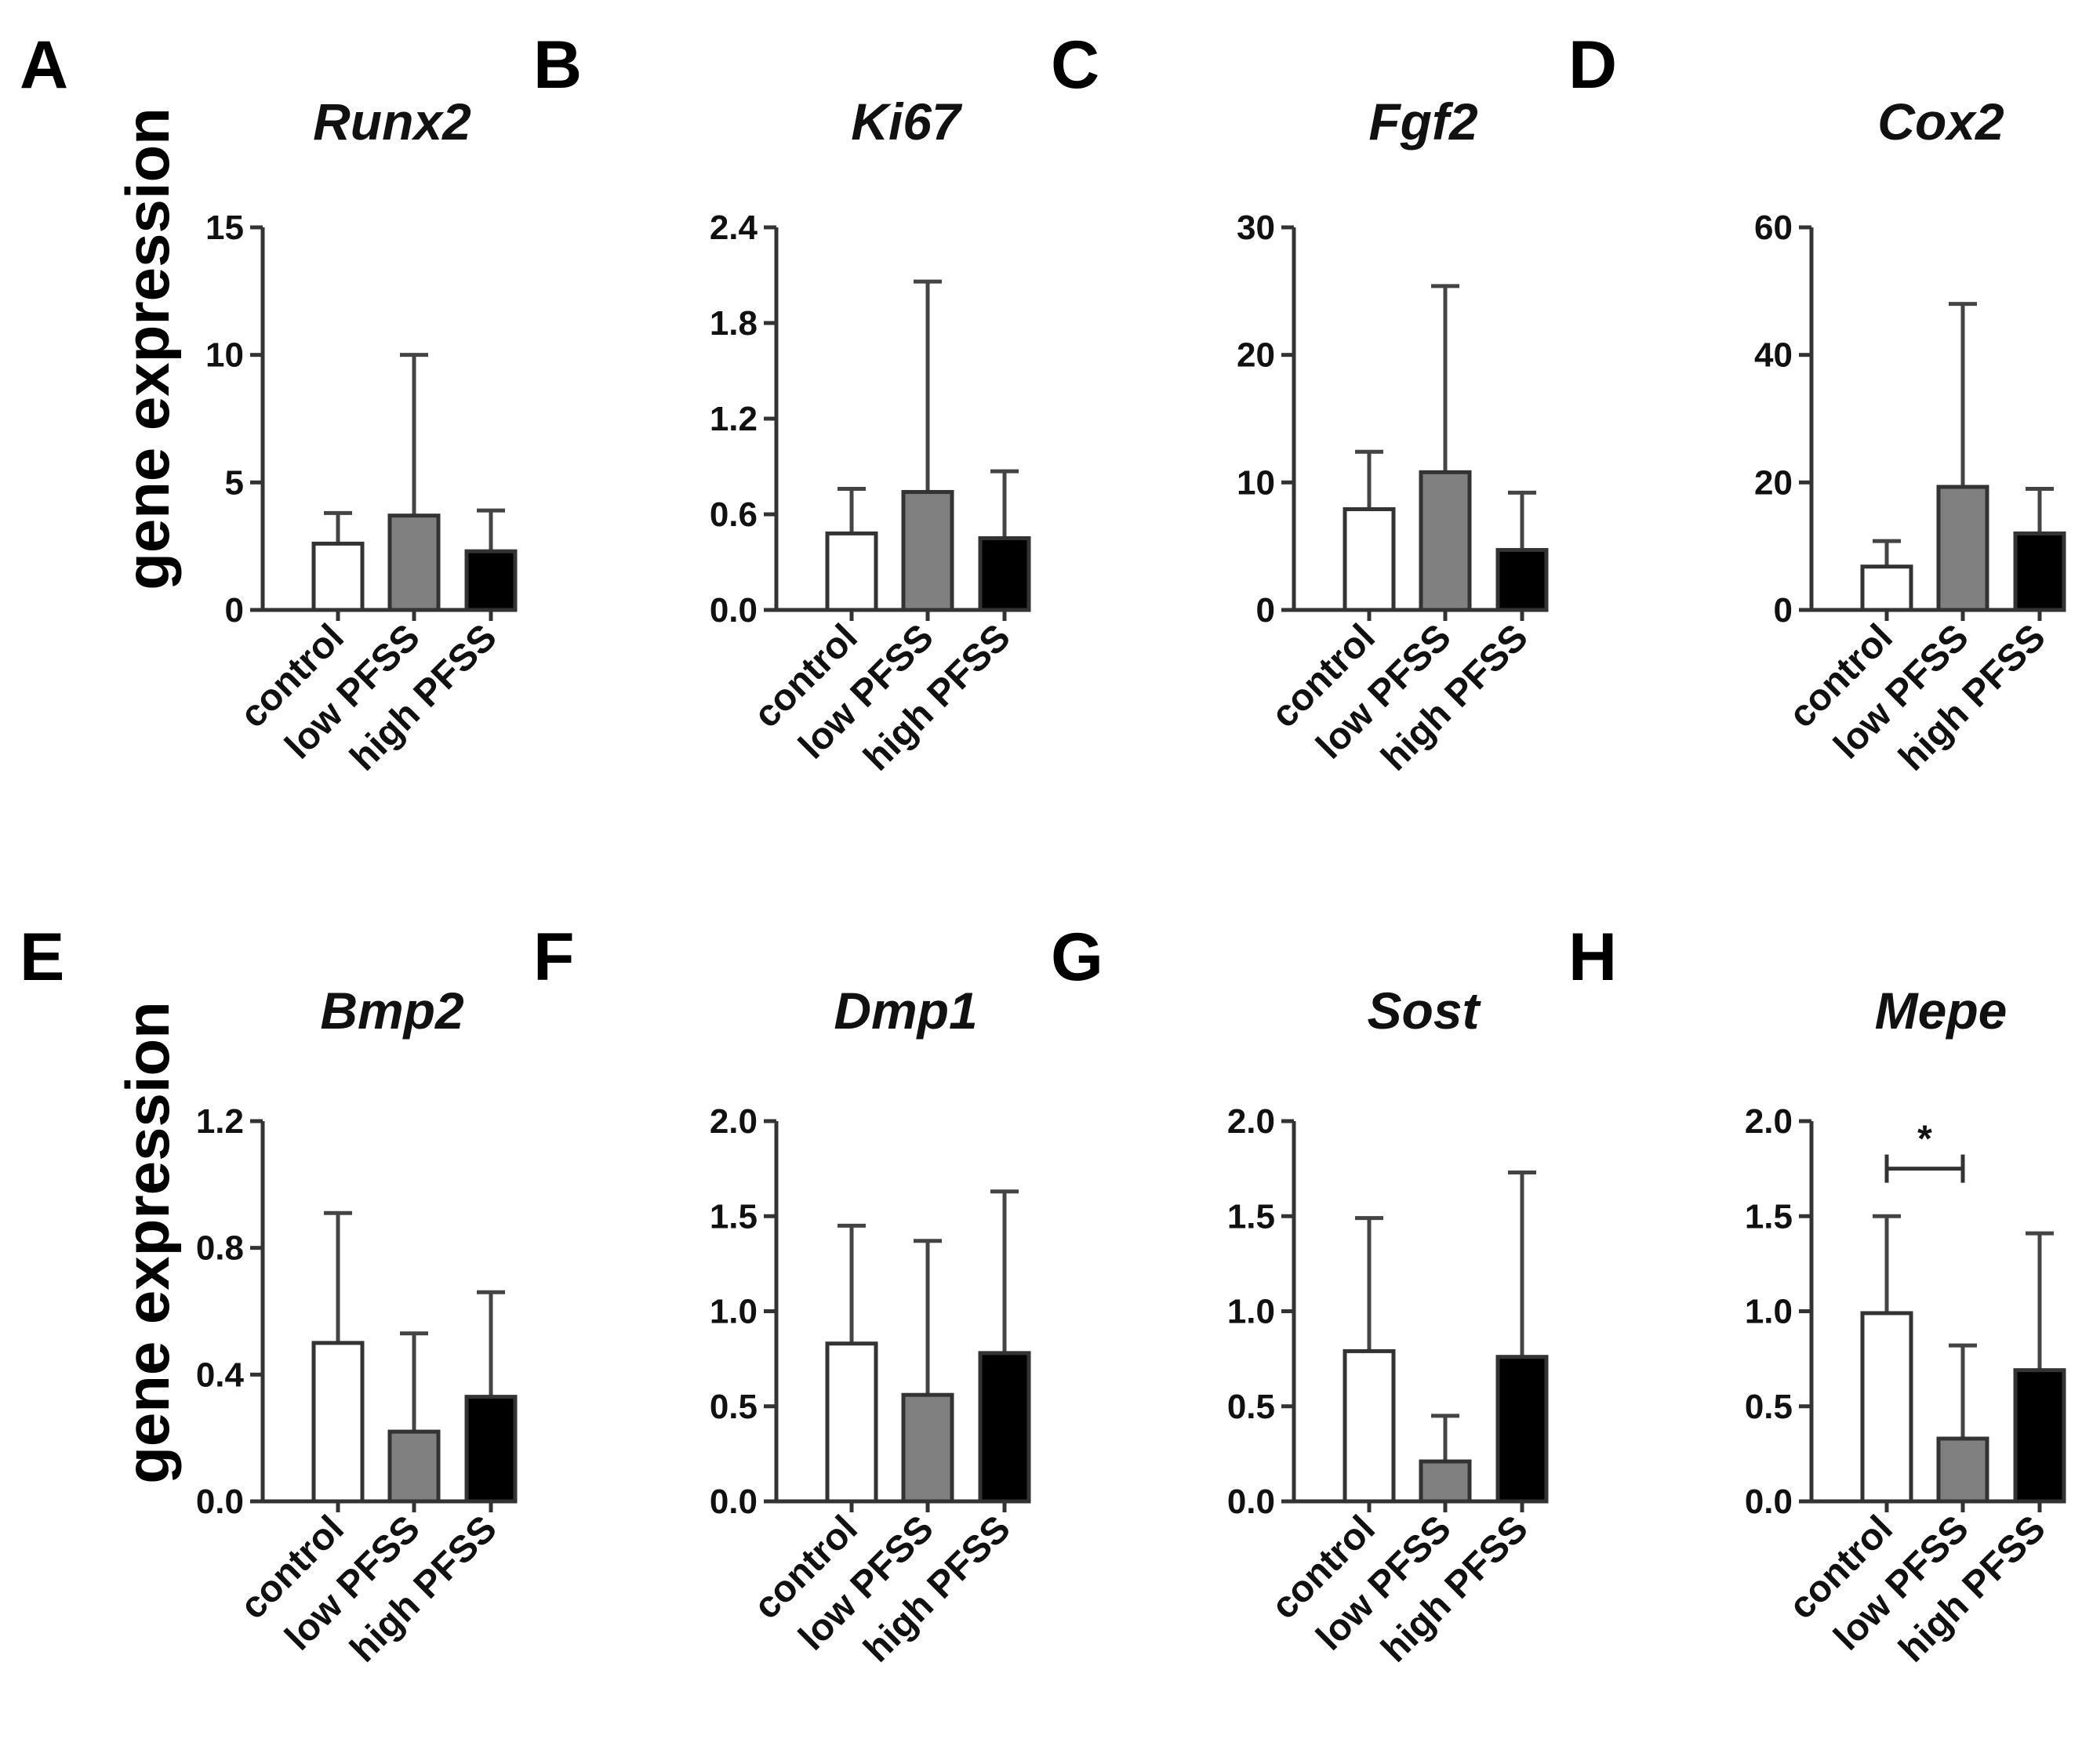  Describe the element at coordinates (734, 514) in the screenshot. I see `y-tick-label: 0.6` at that location.